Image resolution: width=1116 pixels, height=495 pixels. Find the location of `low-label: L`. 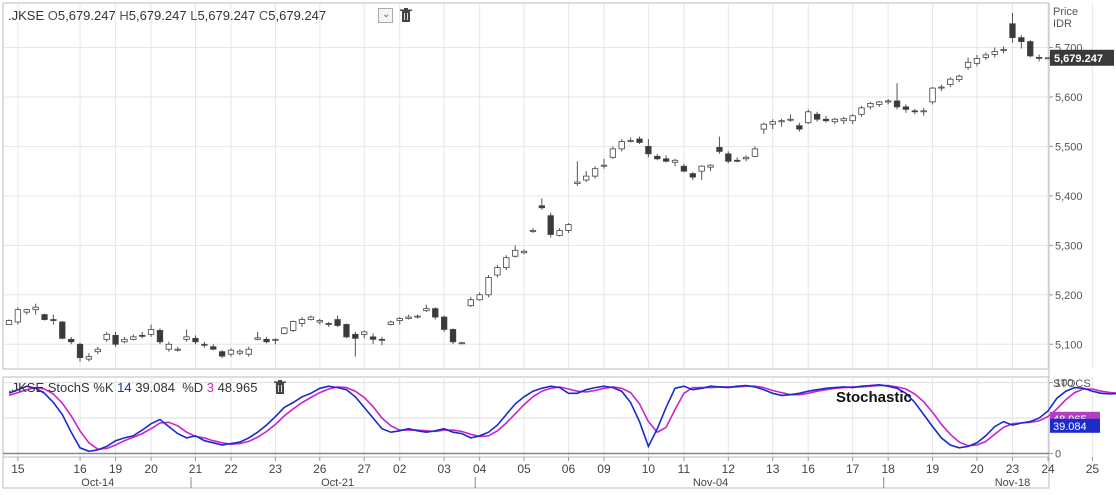

low-label: L is located at coordinates (194, 15).